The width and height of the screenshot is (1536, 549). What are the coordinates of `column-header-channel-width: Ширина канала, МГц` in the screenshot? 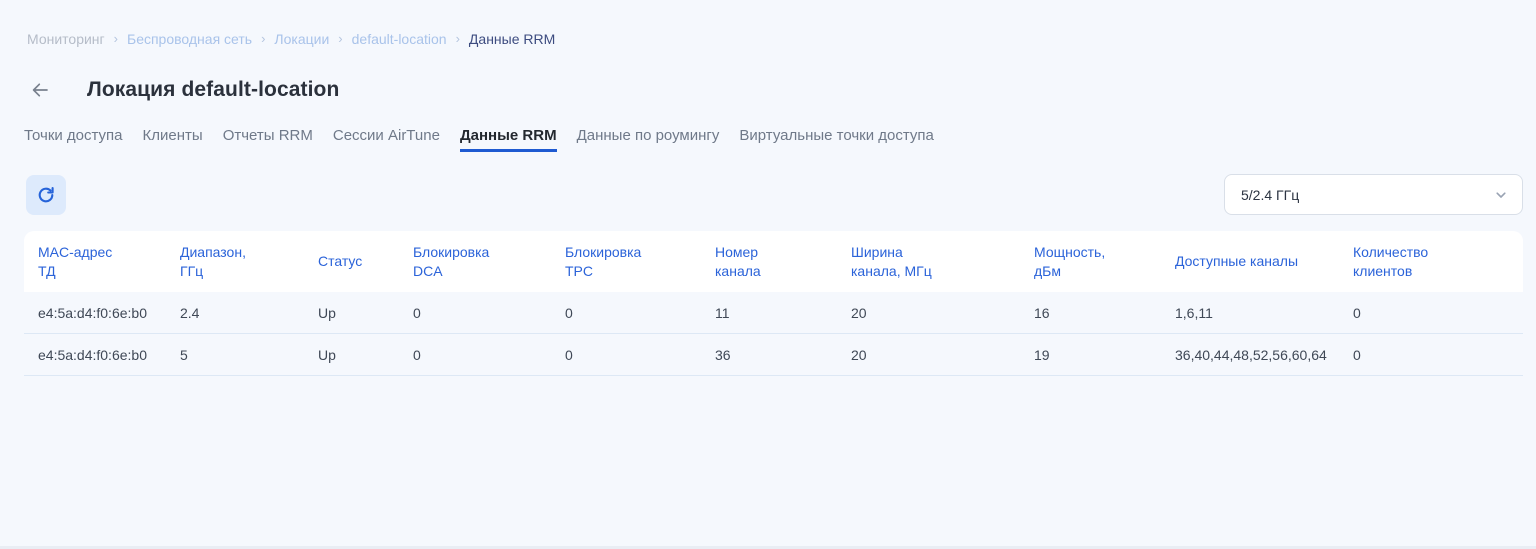 It's located at (891, 261).